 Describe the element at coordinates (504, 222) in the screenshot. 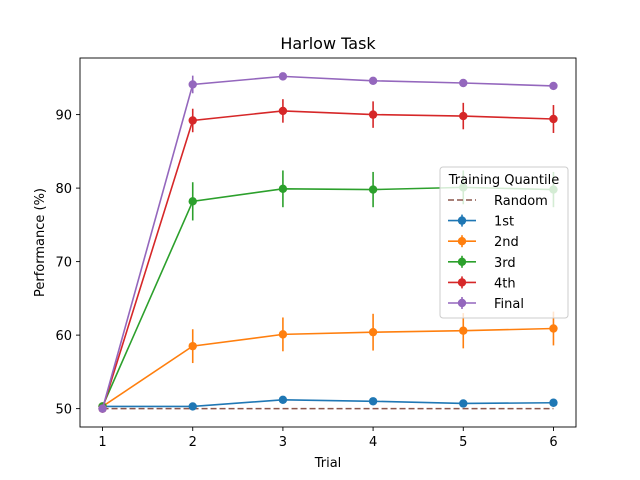

I see `legend-label-1st: 1st` at that location.